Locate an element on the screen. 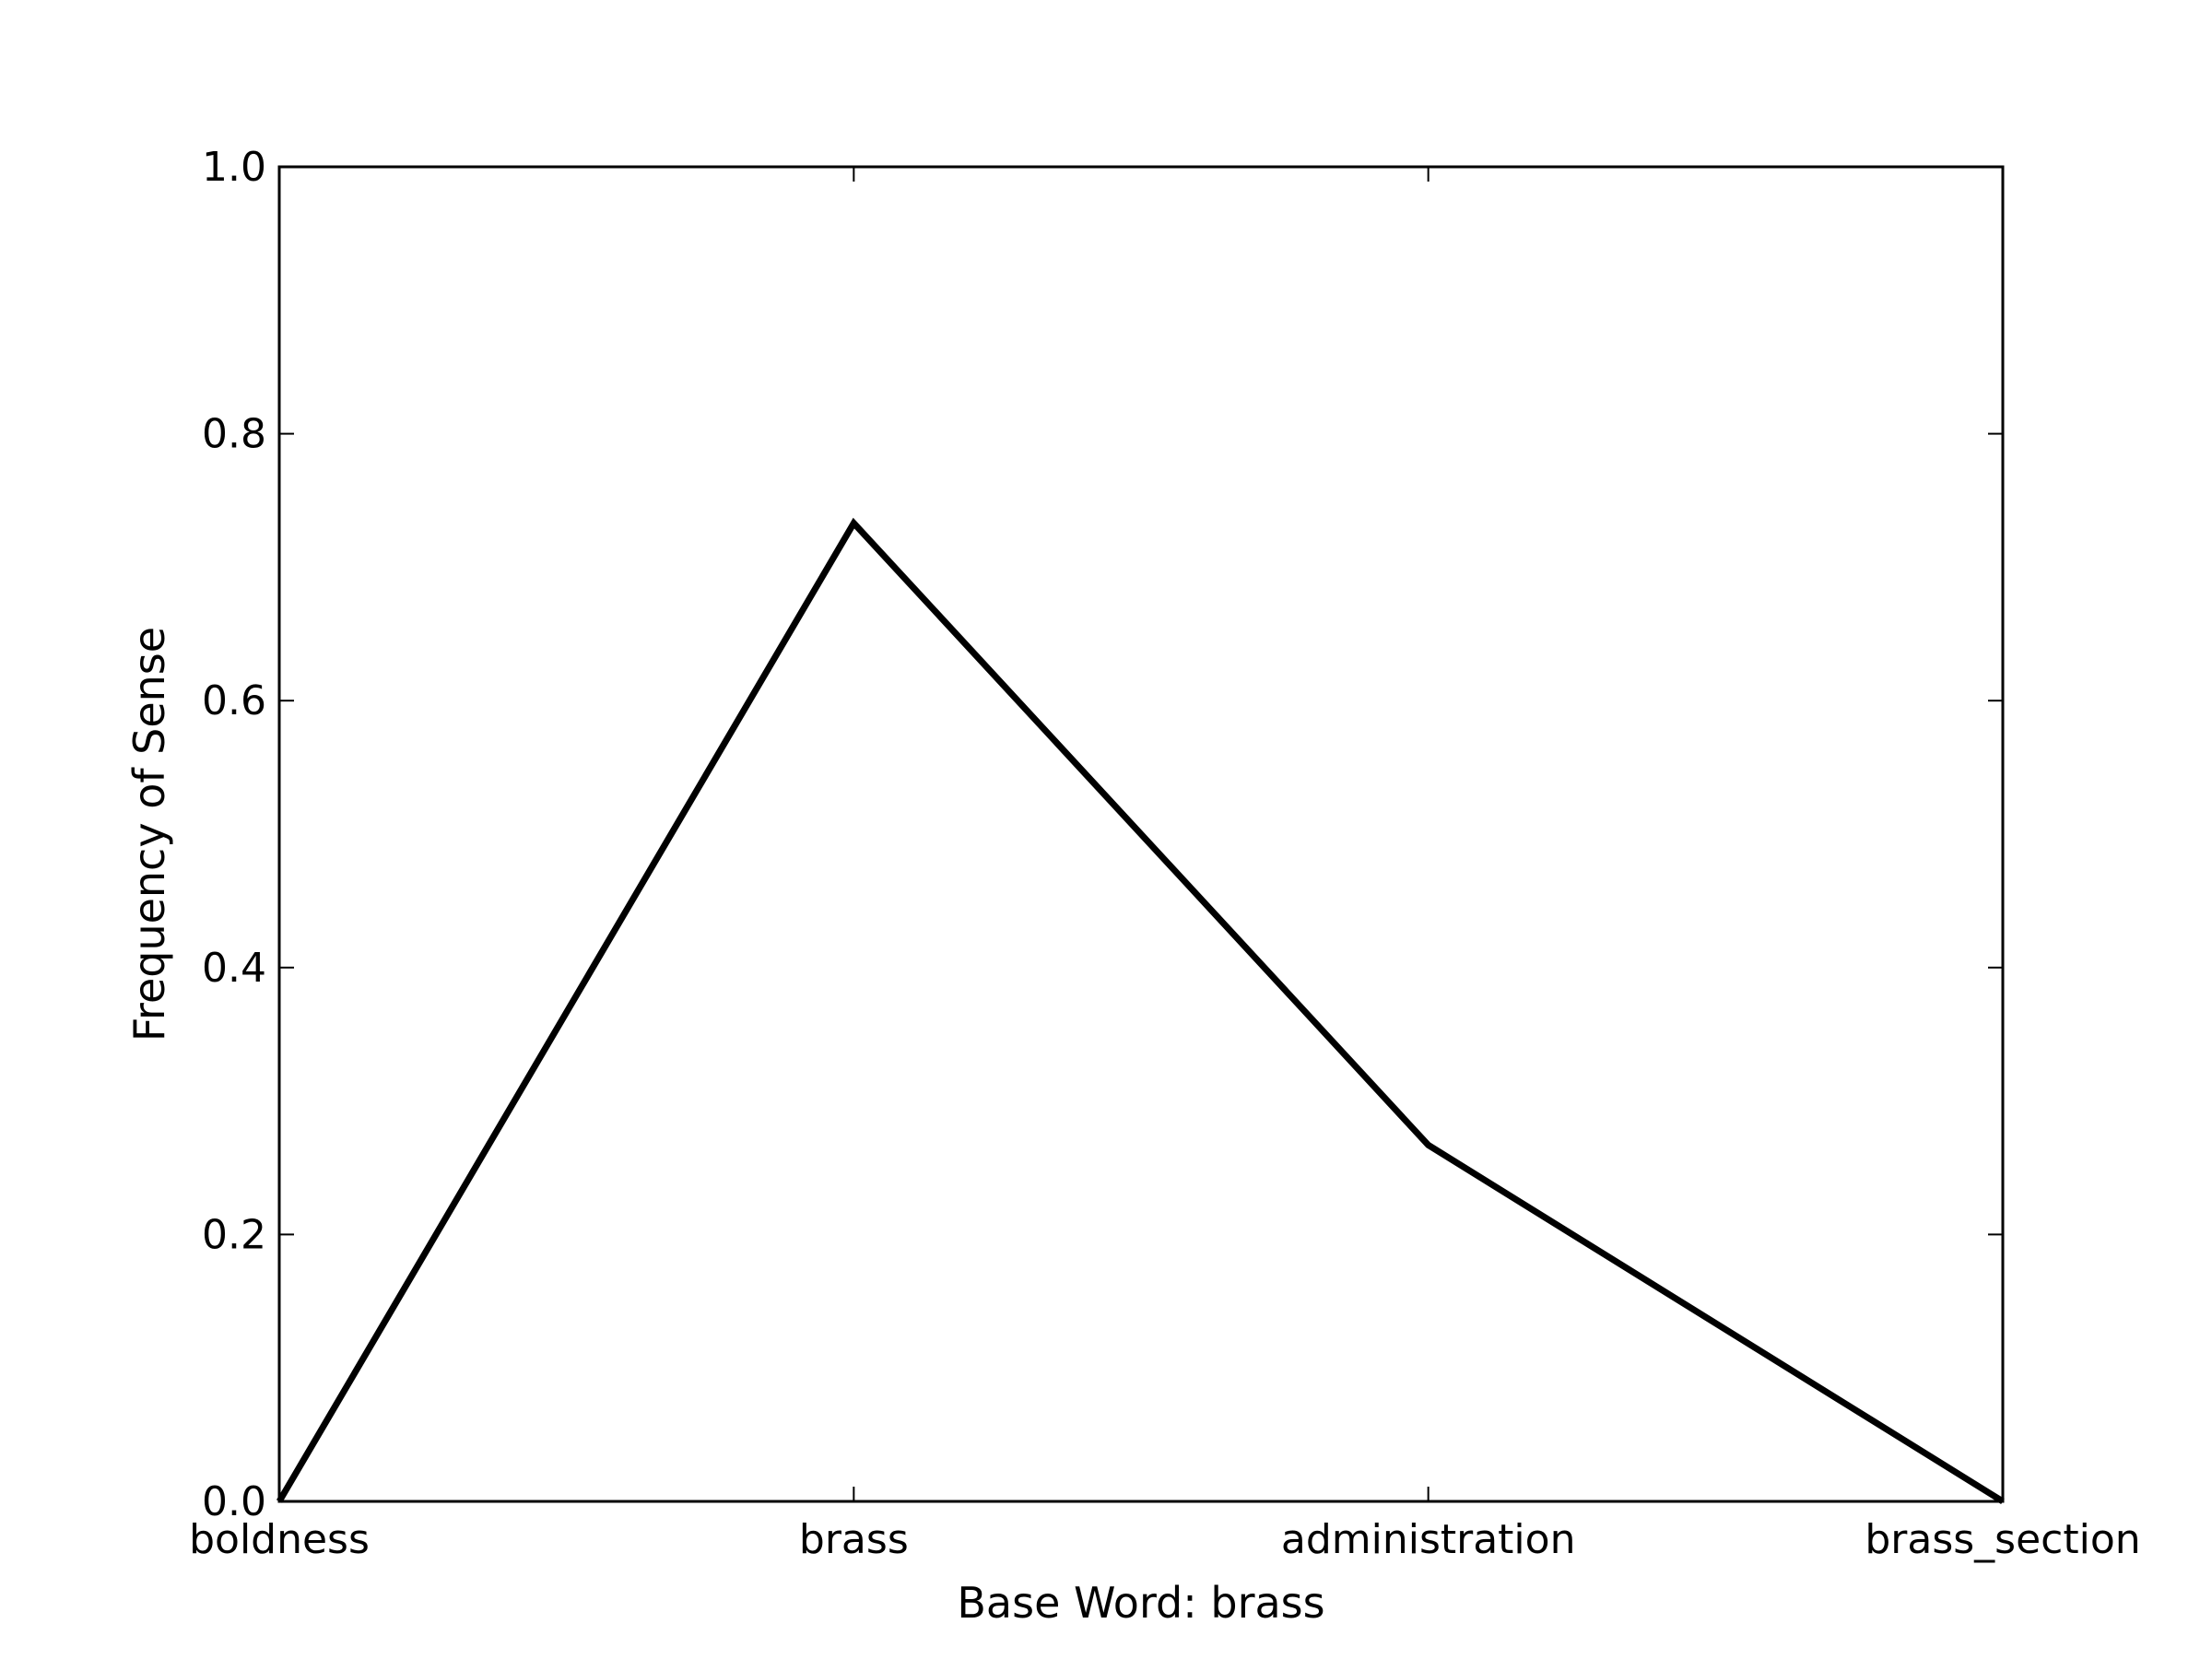 The width and height of the screenshot is (2212, 1659). y-tick-label: 1.0 is located at coordinates (234, 167).